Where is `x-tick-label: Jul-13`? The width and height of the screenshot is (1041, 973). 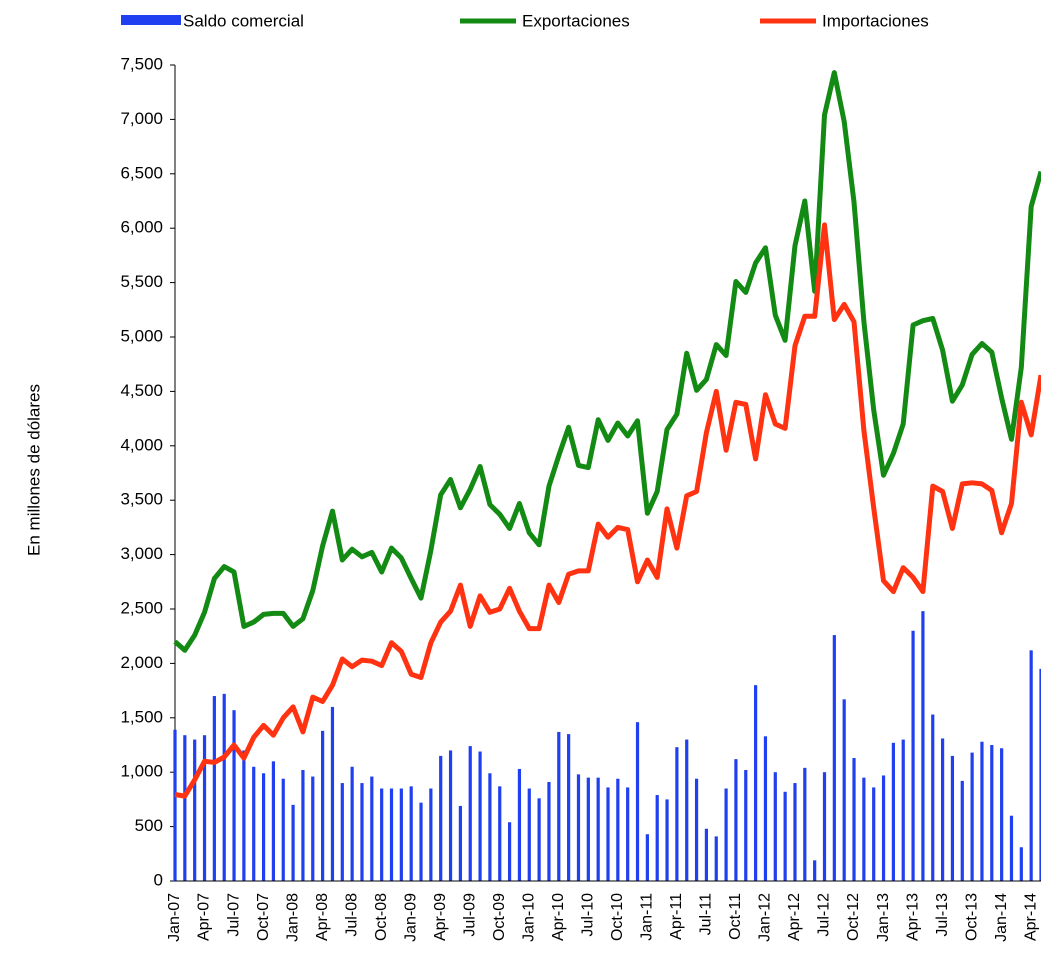
x-tick-label: Jul-13 is located at coordinates (942, 915).